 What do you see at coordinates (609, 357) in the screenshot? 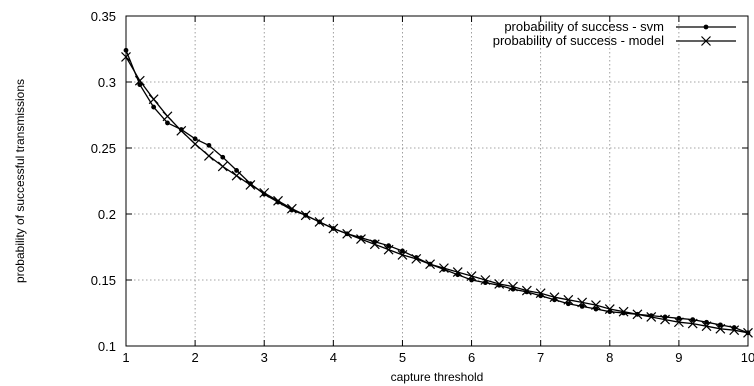
I see `x-tick-label: 8` at bounding box center [609, 357].